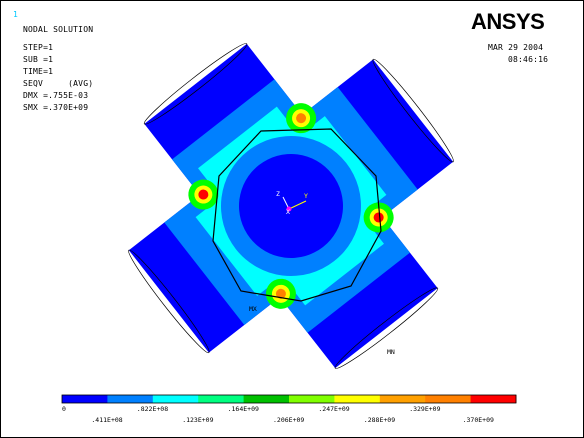 The width and height of the screenshot is (584, 438). I want to click on result-type-text: SEQV (AVG), so click(58, 83).